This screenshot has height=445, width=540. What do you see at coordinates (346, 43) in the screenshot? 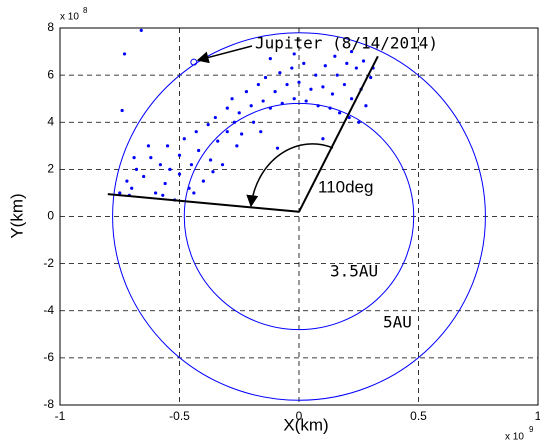
I see `annotation-text: Jupiter (8/14/2014)` at bounding box center [346, 43].